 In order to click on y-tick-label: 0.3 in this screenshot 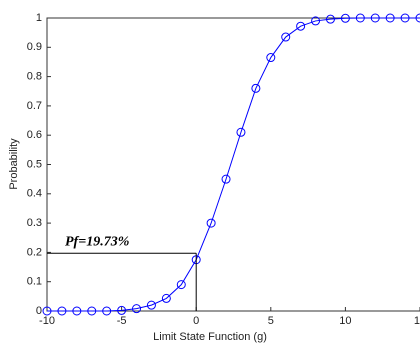, I will do `click(34, 223)`.